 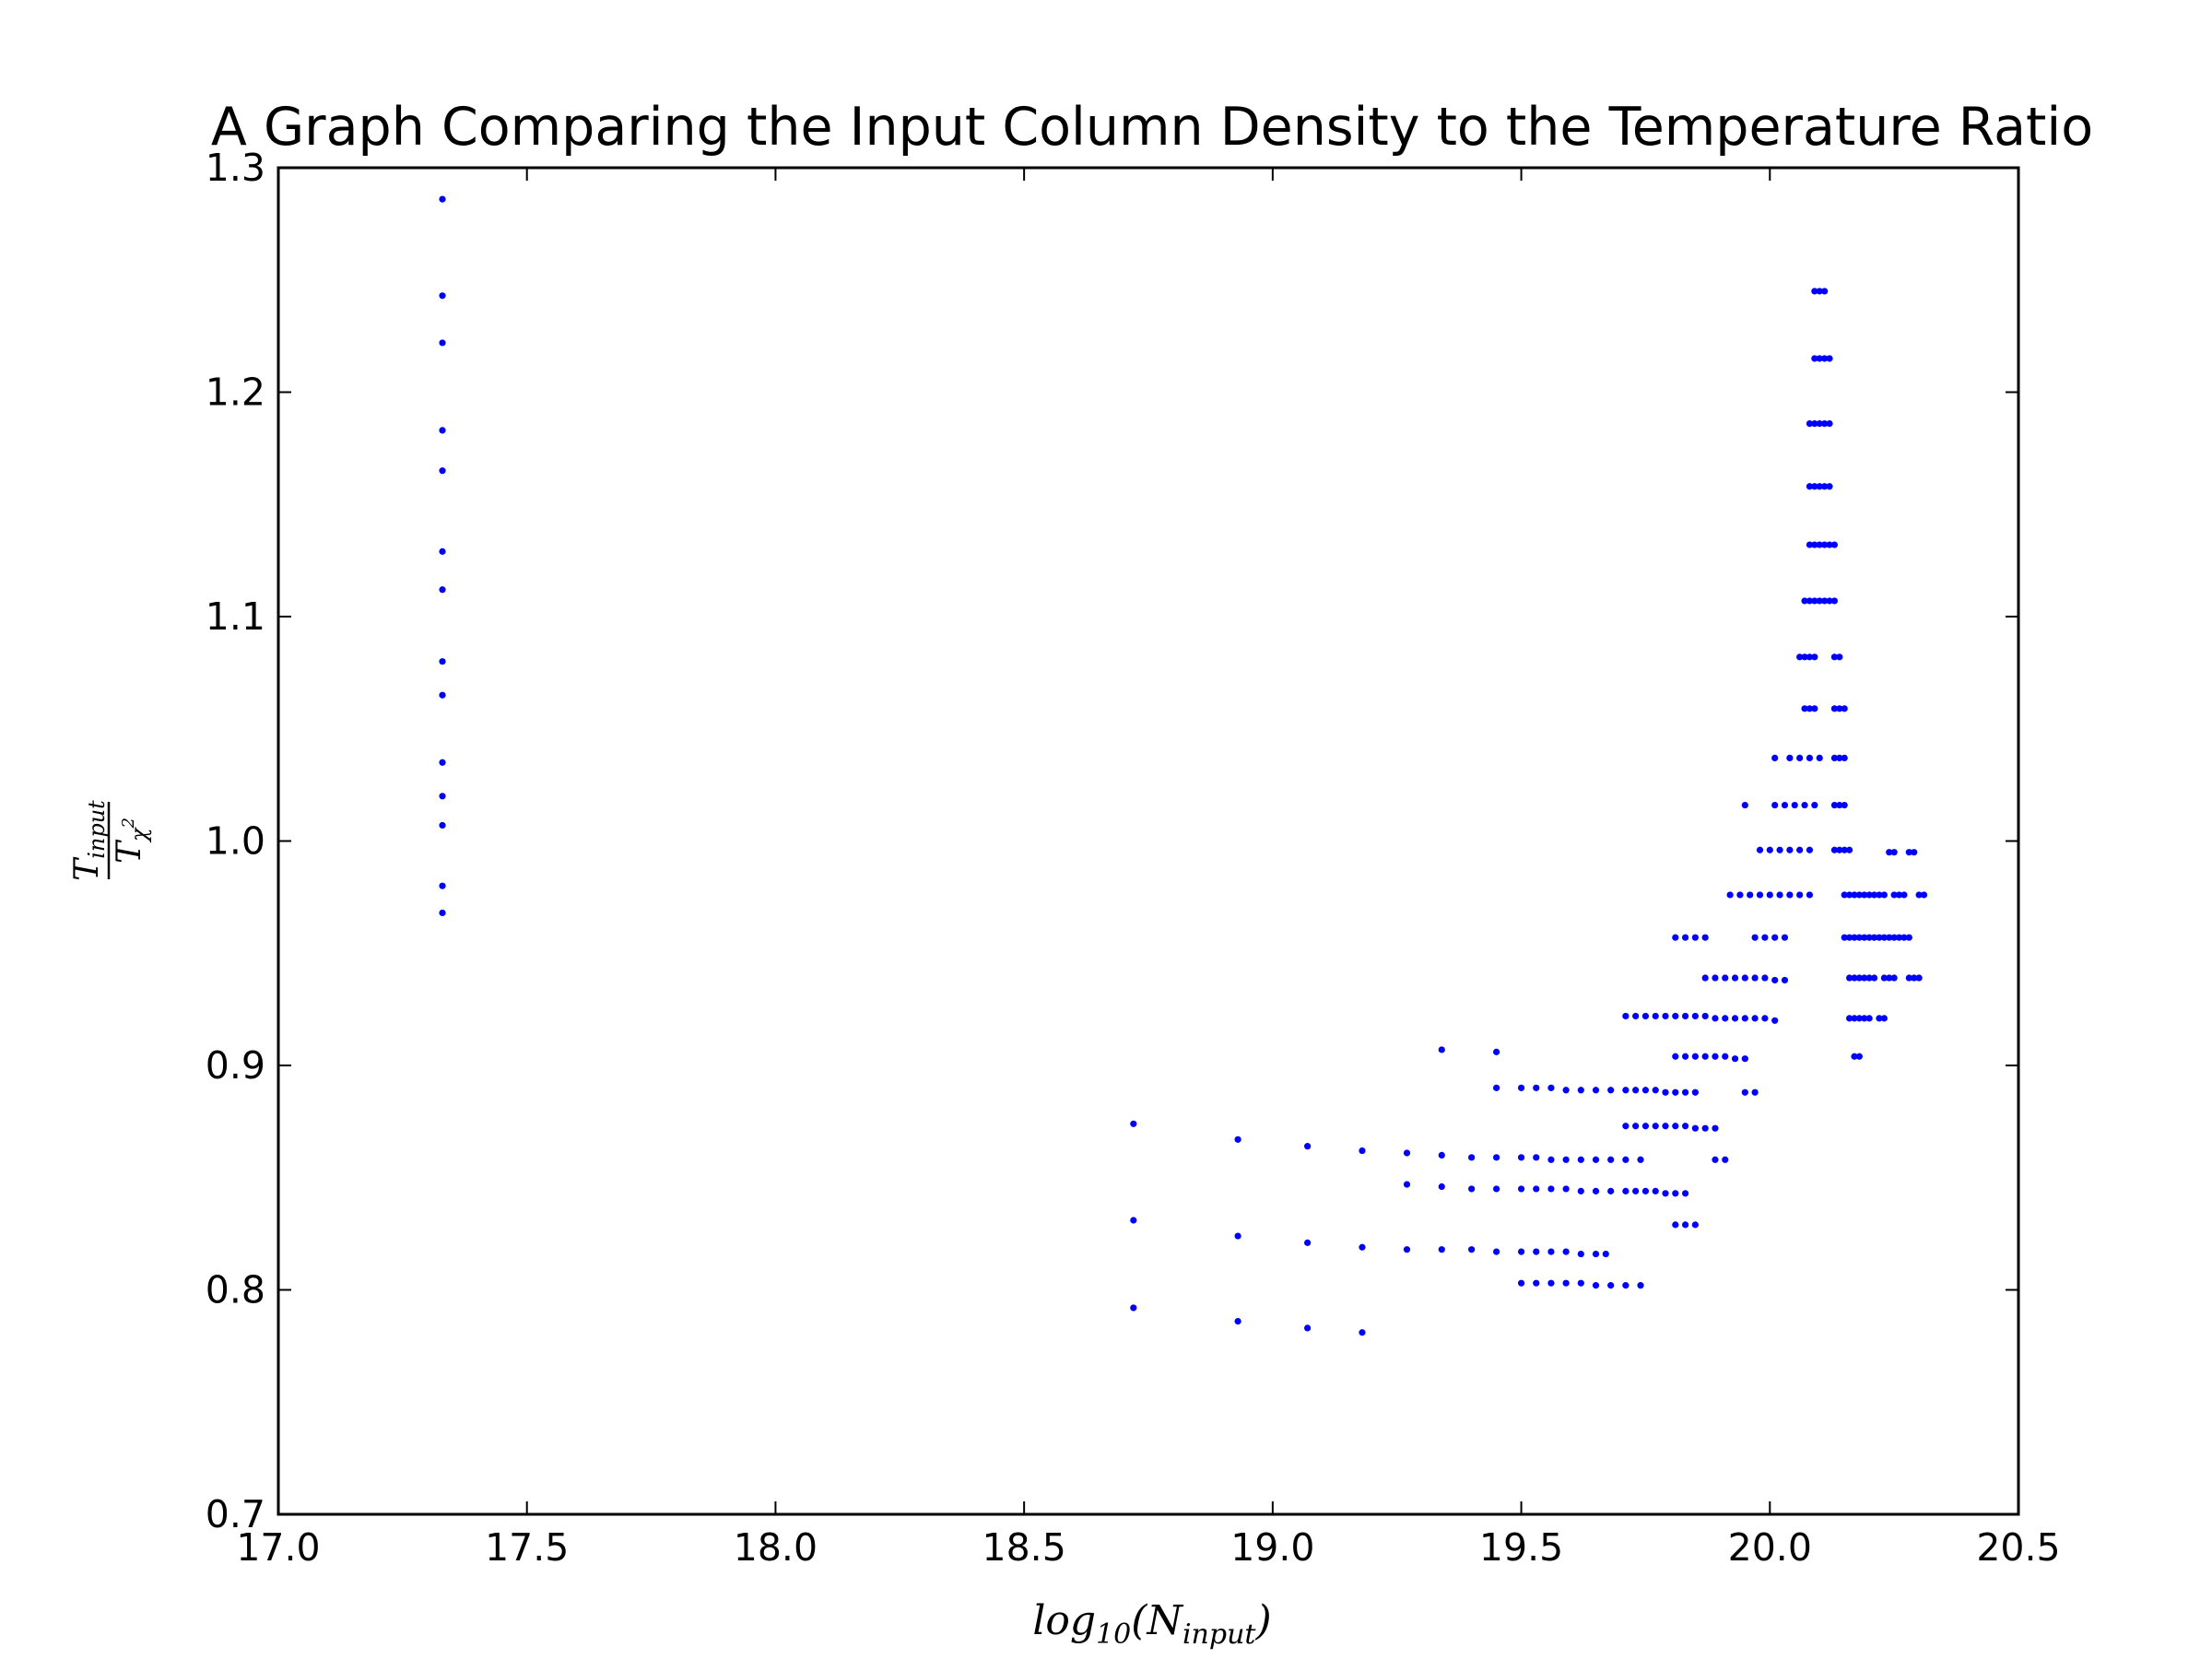 What do you see at coordinates (131, 841) in the screenshot?
I see `y-axis-label-denominator: Tχ2` at bounding box center [131, 841].